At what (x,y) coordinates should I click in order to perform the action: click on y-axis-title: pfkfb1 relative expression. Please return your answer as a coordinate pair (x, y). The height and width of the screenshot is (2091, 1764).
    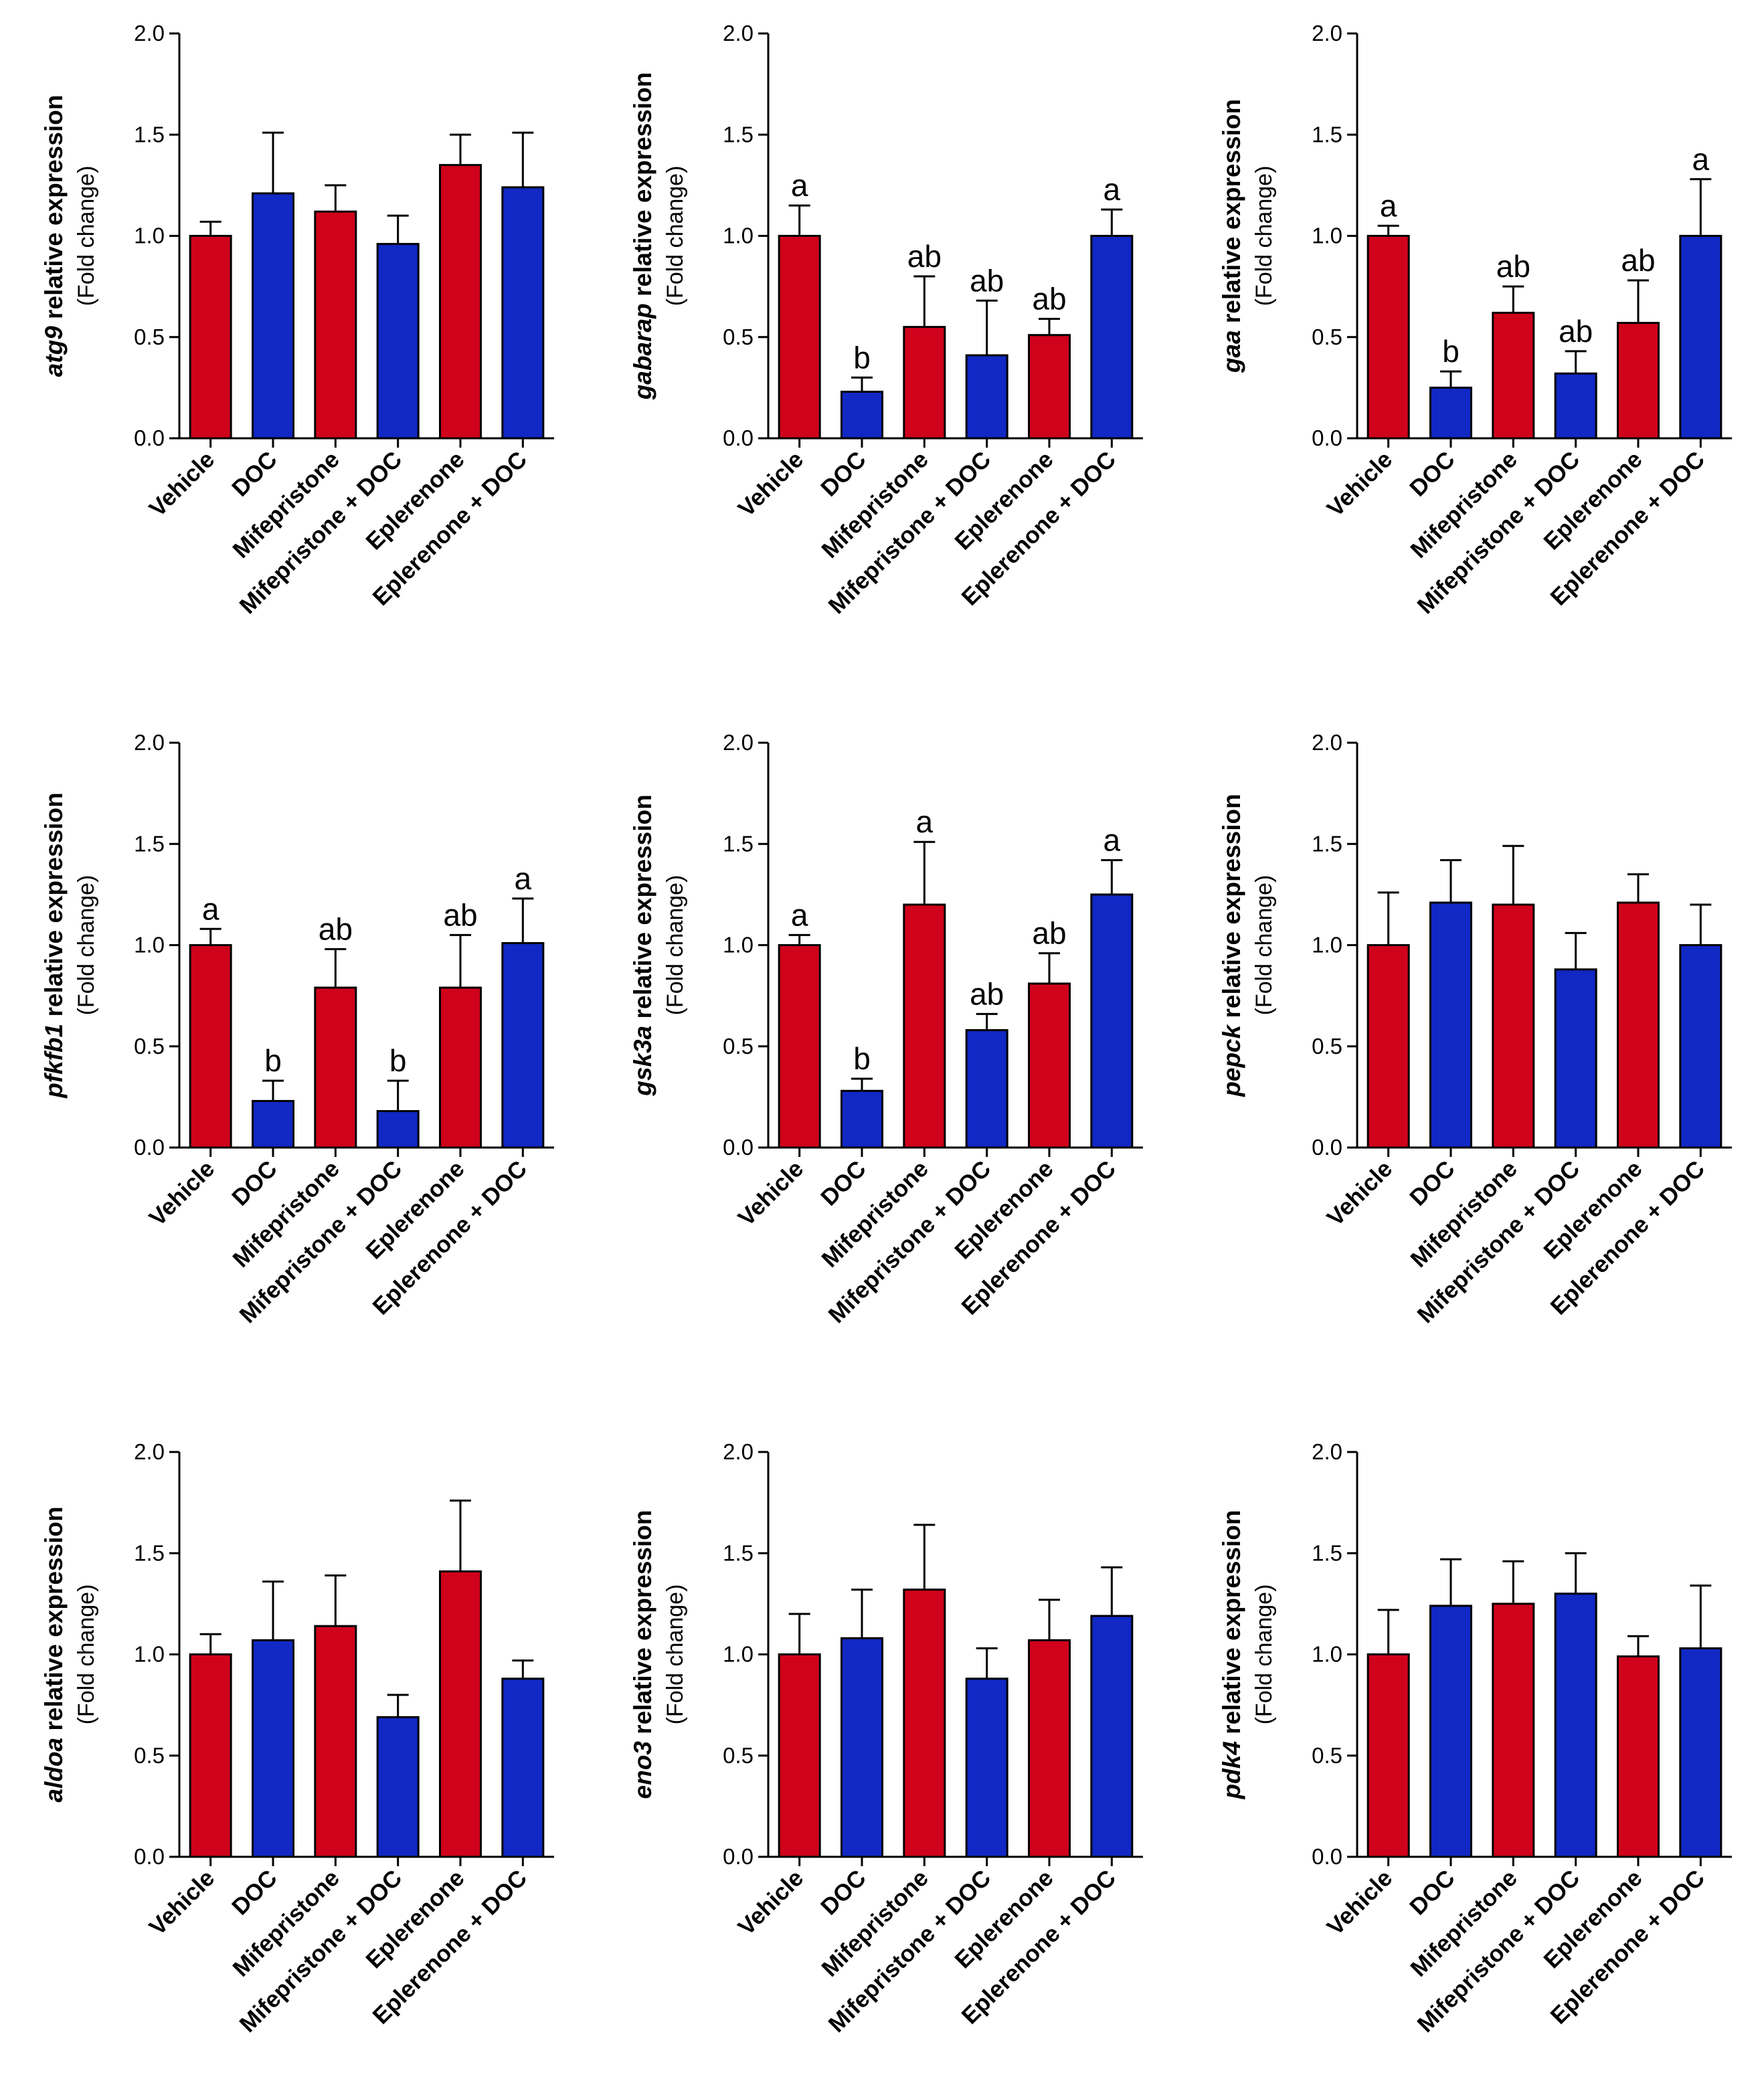
    Looking at the image, I should click on (54, 945).